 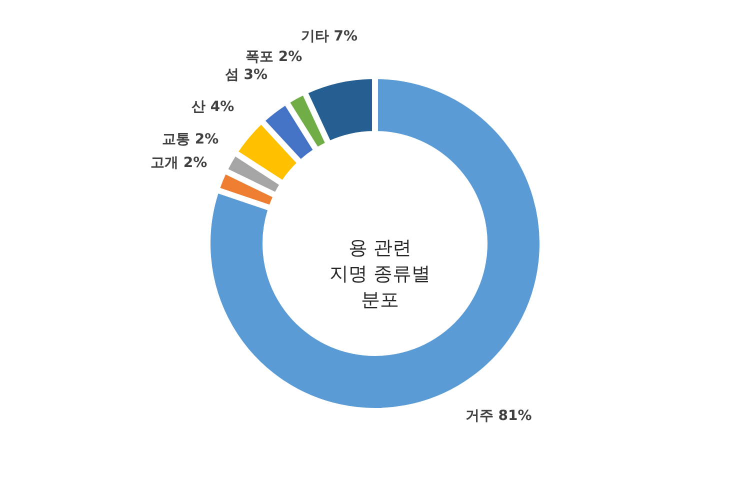 What do you see at coordinates (190, 139) in the screenshot?
I see `slice-label: 교통 2%` at bounding box center [190, 139].